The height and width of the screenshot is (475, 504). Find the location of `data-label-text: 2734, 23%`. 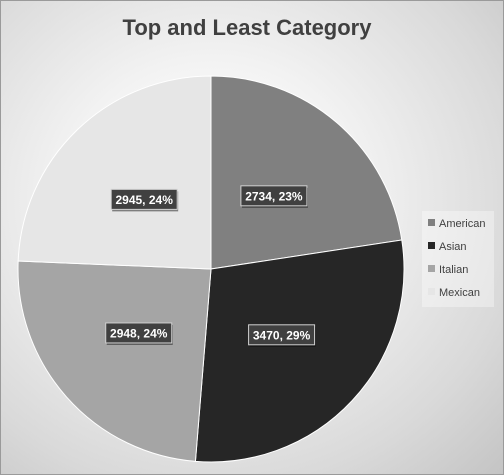

data-label-text: 2734, 23% is located at coordinates (274, 196).